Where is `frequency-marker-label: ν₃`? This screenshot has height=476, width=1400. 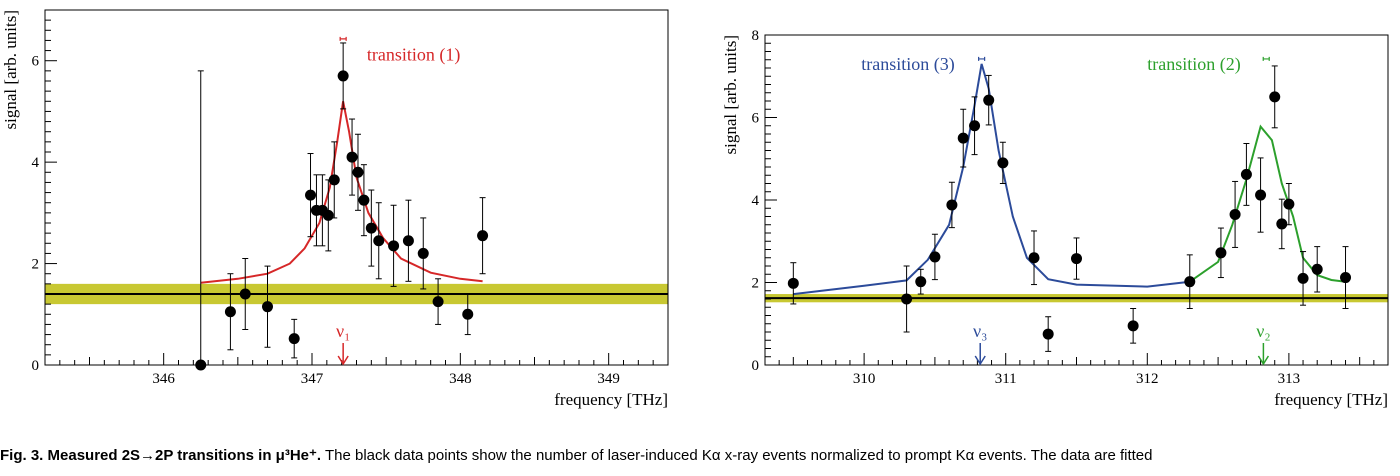 frequency-marker-label: ν₃ is located at coordinates (980, 331).